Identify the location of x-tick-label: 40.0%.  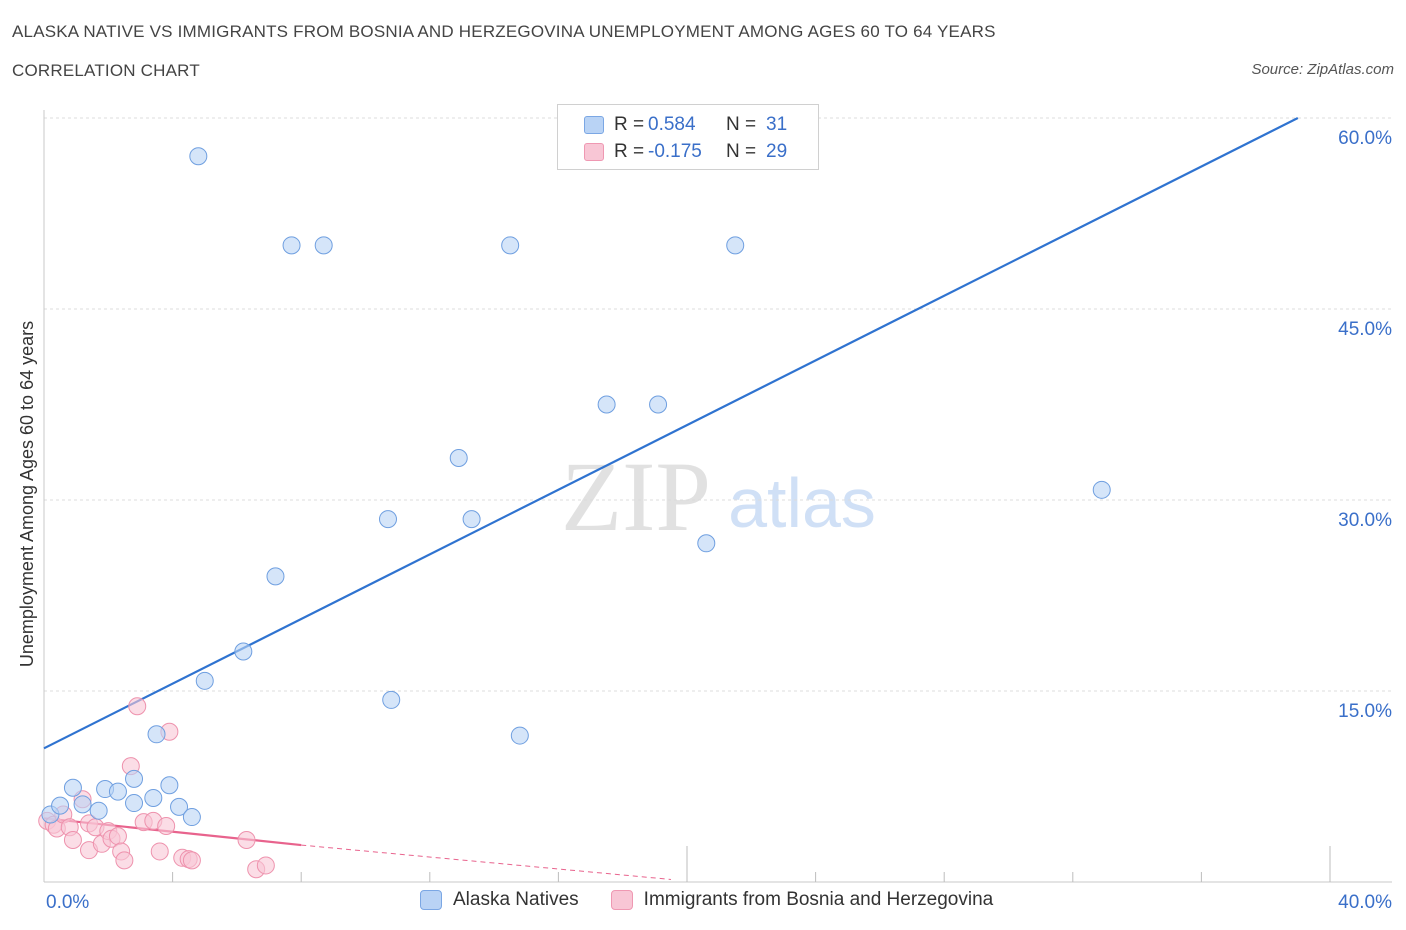
(1365, 902).